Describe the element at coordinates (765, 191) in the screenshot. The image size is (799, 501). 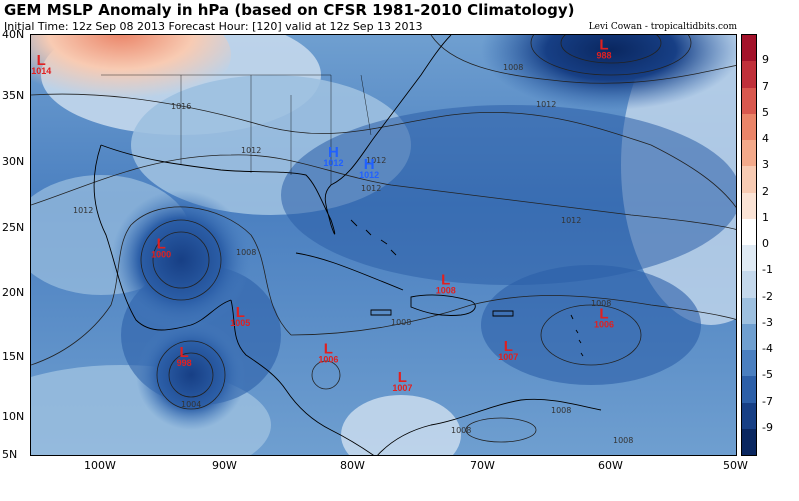
I see `colorbar-label: 2` at that location.